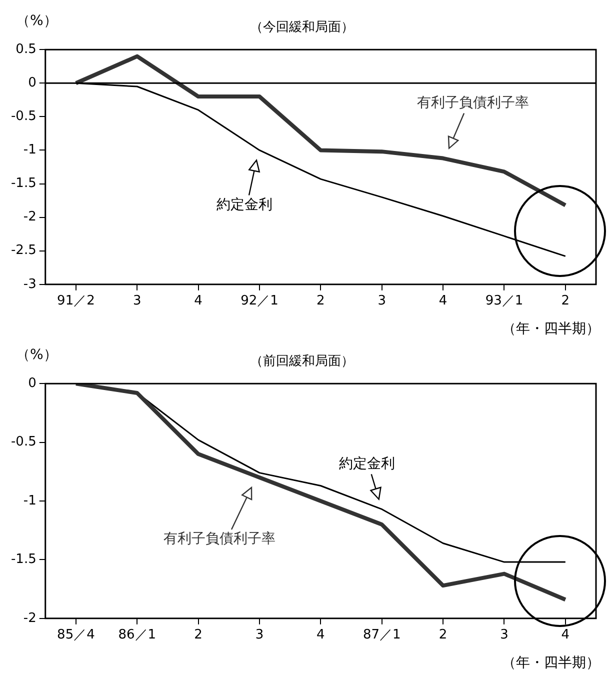  I want to click on x-tick-label: 85／4, so click(76, 635).